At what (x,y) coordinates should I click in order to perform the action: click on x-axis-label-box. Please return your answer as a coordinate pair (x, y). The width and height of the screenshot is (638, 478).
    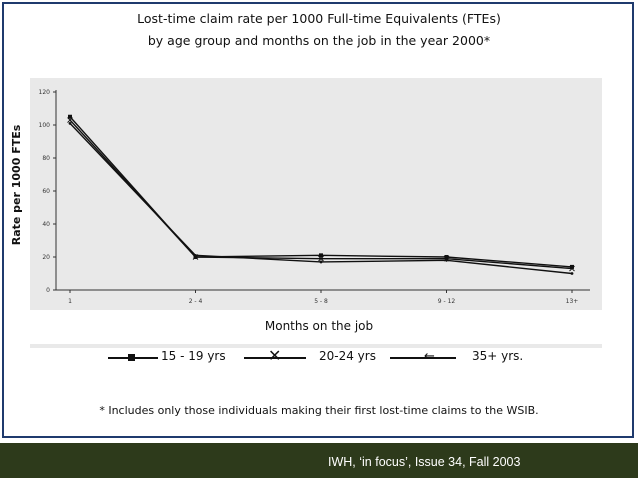
    Looking at the image, I should click on (313, 327).